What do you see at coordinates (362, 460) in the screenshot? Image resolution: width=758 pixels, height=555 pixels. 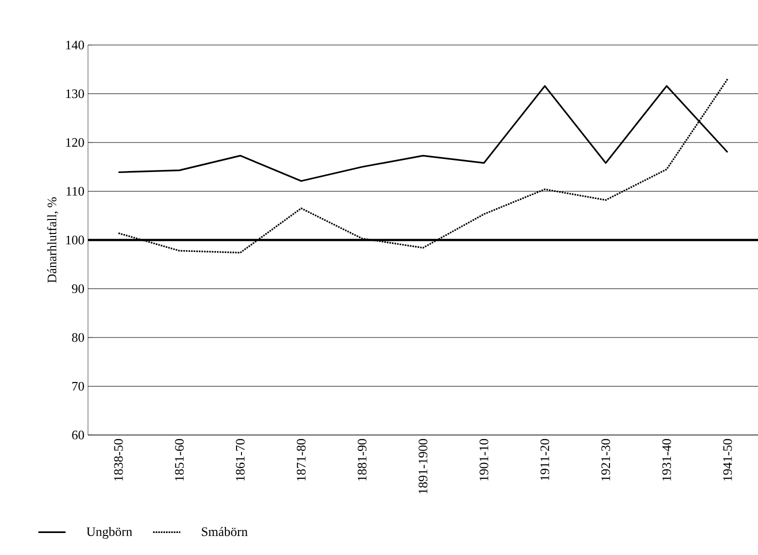 I see `x-tick-label: 1881-90` at bounding box center [362, 460].